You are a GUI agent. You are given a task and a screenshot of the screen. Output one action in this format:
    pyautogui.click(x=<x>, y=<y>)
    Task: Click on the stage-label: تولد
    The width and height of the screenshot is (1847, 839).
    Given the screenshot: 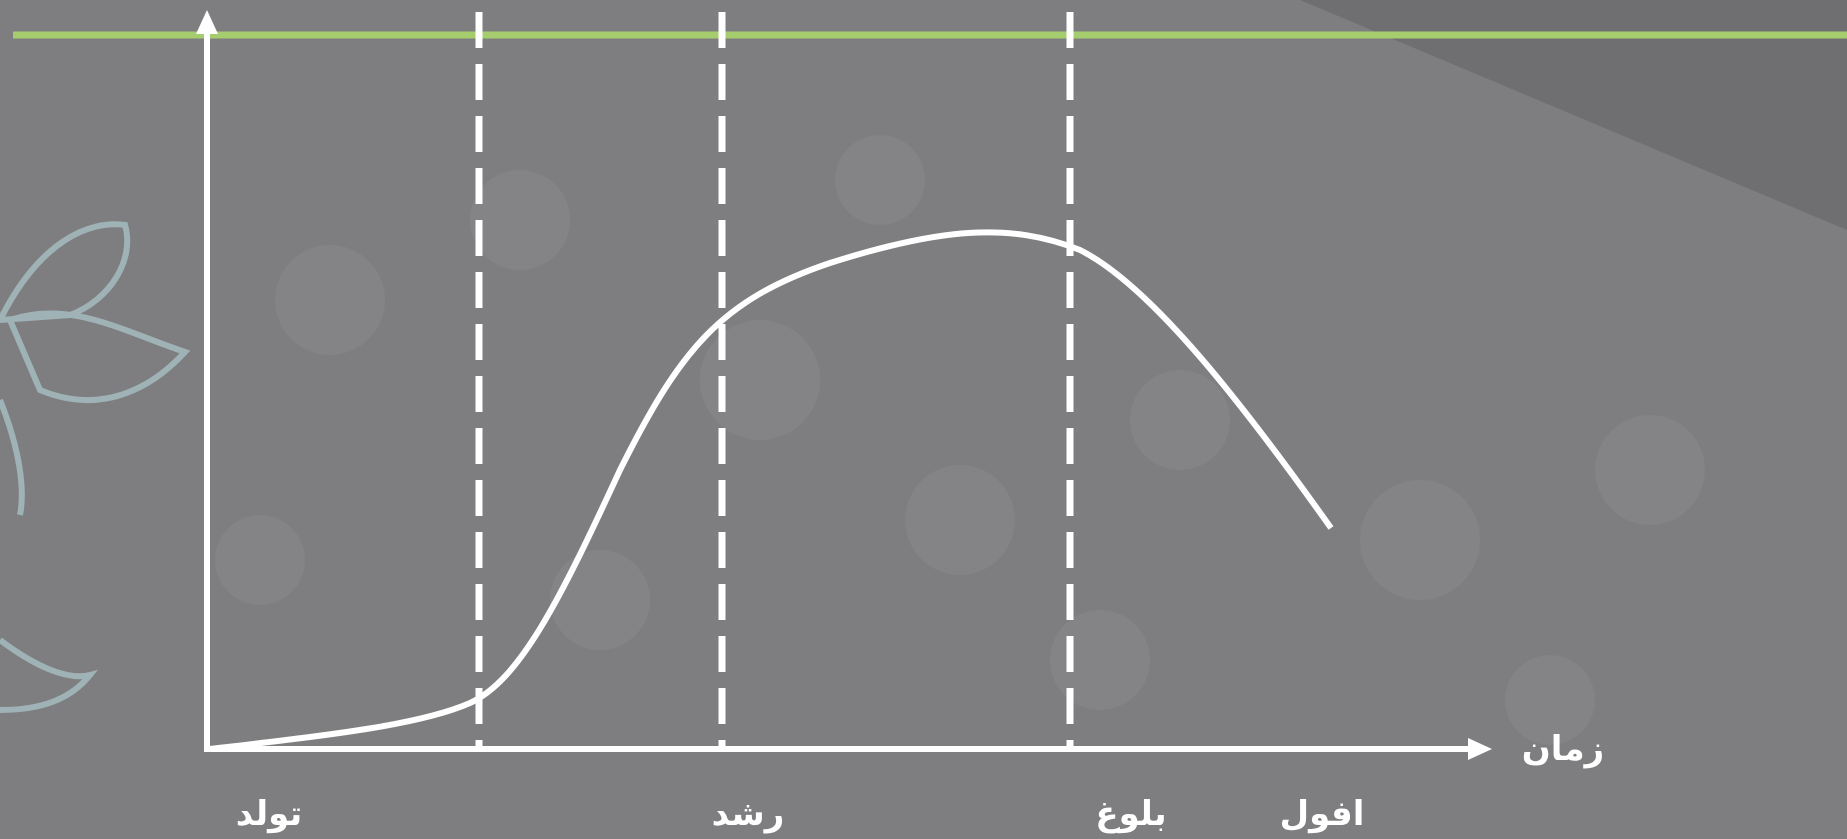 What is the action you would take?
    pyautogui.click(x=269, y=814)
    